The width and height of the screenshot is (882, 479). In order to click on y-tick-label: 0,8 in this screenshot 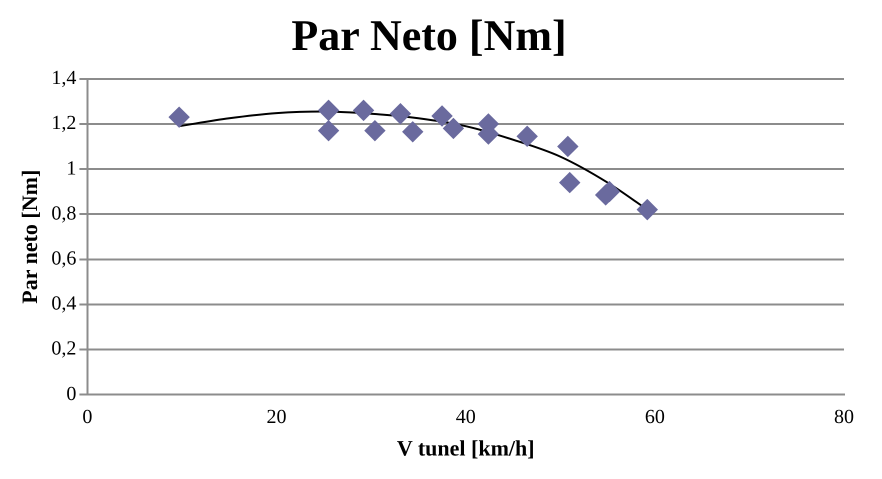, I will do `click(63, 213)`.